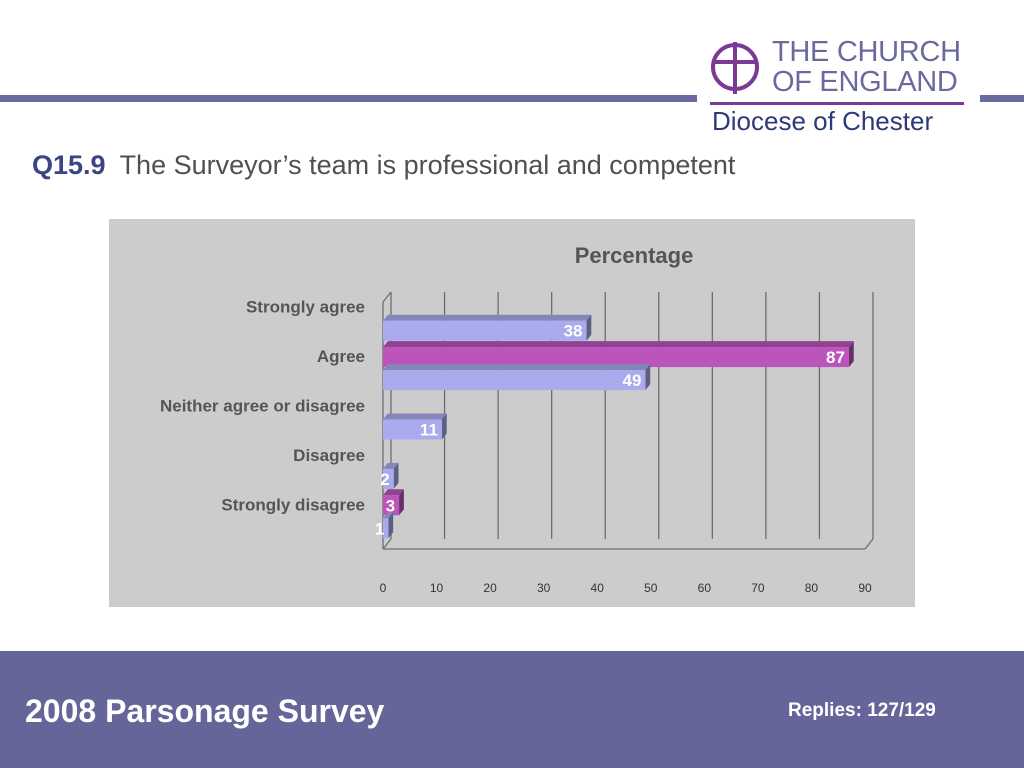  I want to click on y-category-label: Neither agree or disagree, so click(262, 406).